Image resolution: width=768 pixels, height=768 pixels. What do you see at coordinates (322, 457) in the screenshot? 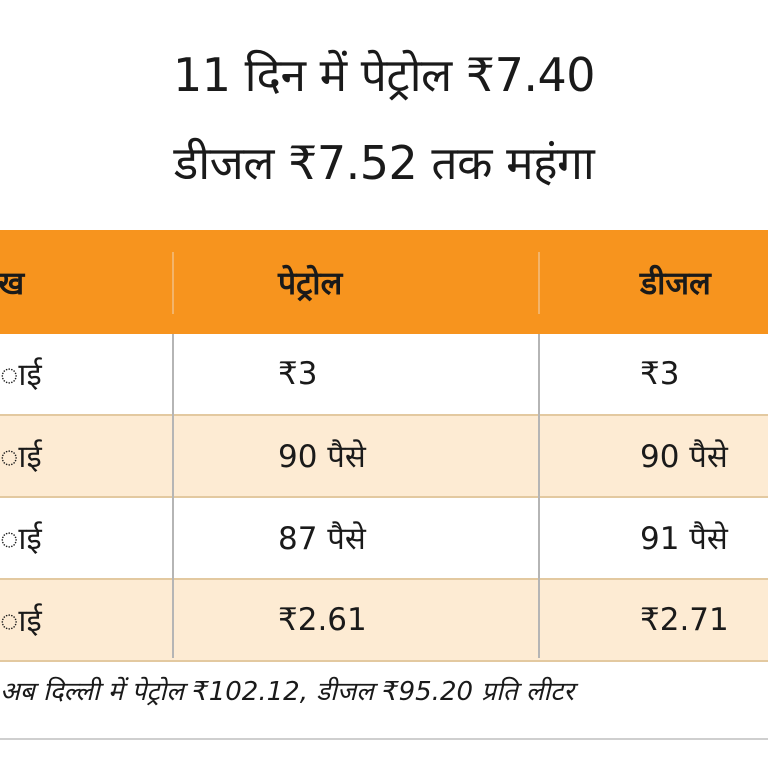
I see `petrol-value: 90 पैसे` at bounding box center [322, 457].